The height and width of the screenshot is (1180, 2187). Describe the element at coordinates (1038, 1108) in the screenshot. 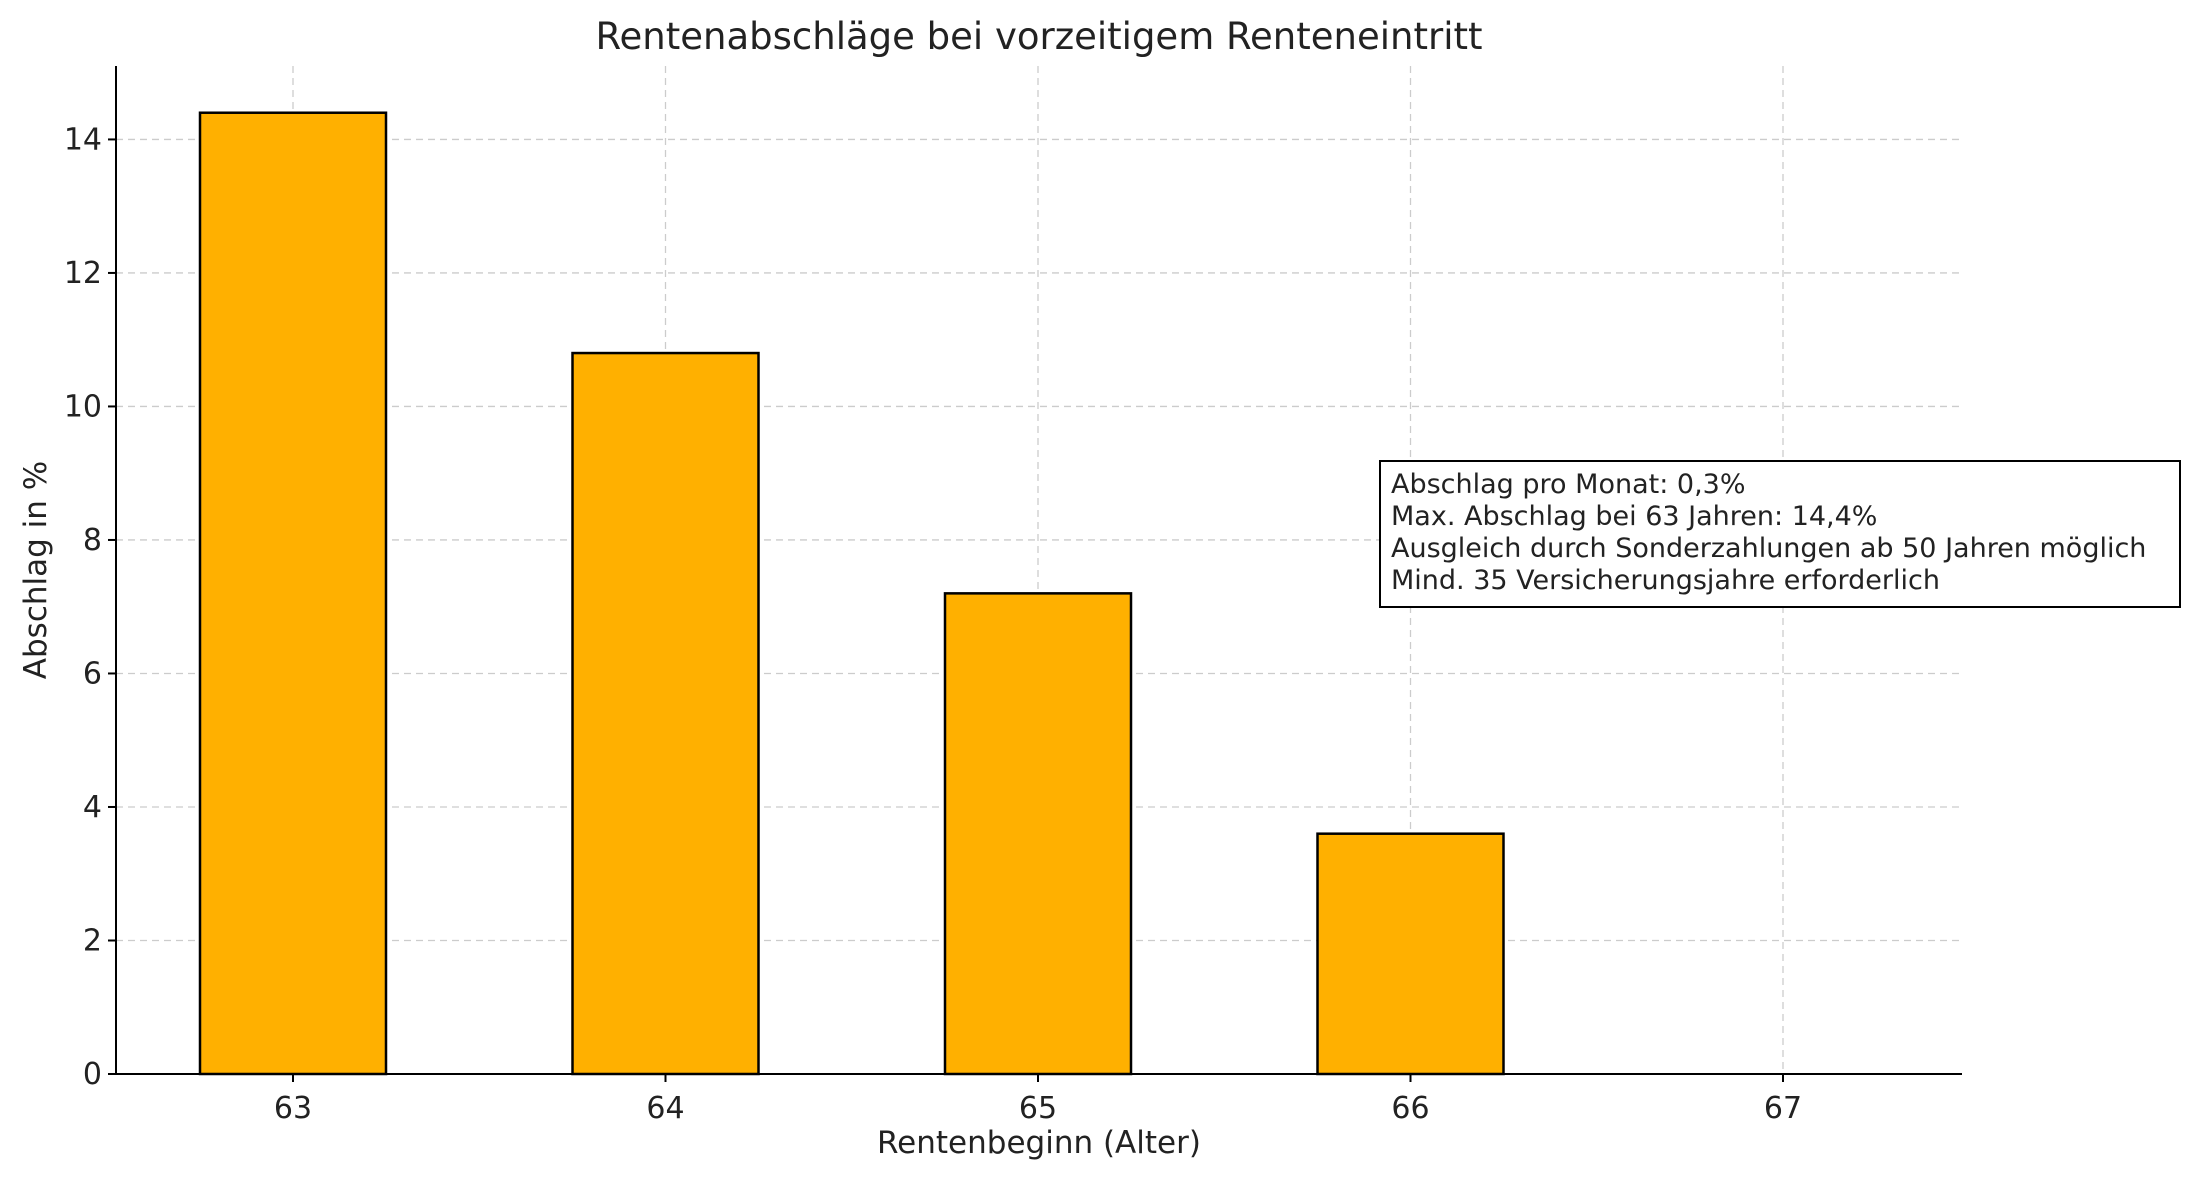

I see `x-tick-label: 65` at that location.